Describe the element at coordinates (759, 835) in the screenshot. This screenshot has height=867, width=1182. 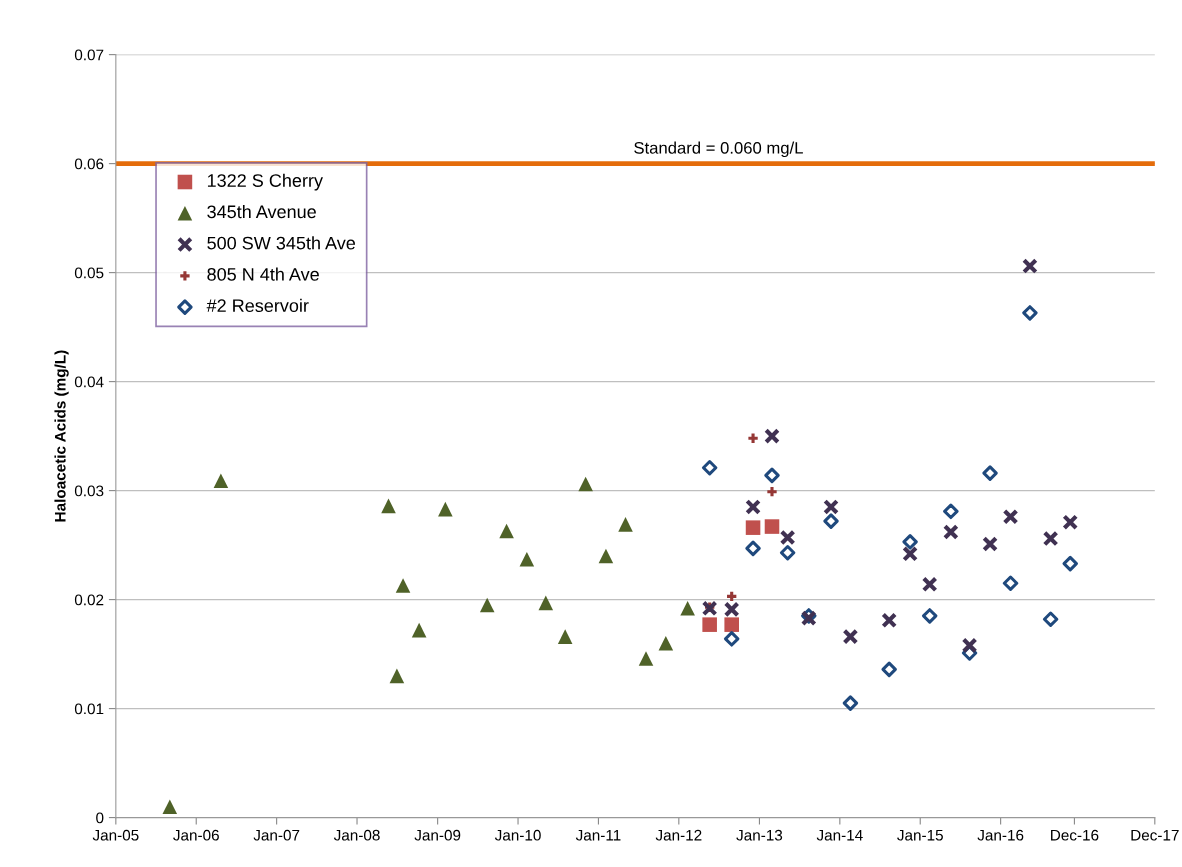
I see `x-tick-label: Jan-13` at that location.